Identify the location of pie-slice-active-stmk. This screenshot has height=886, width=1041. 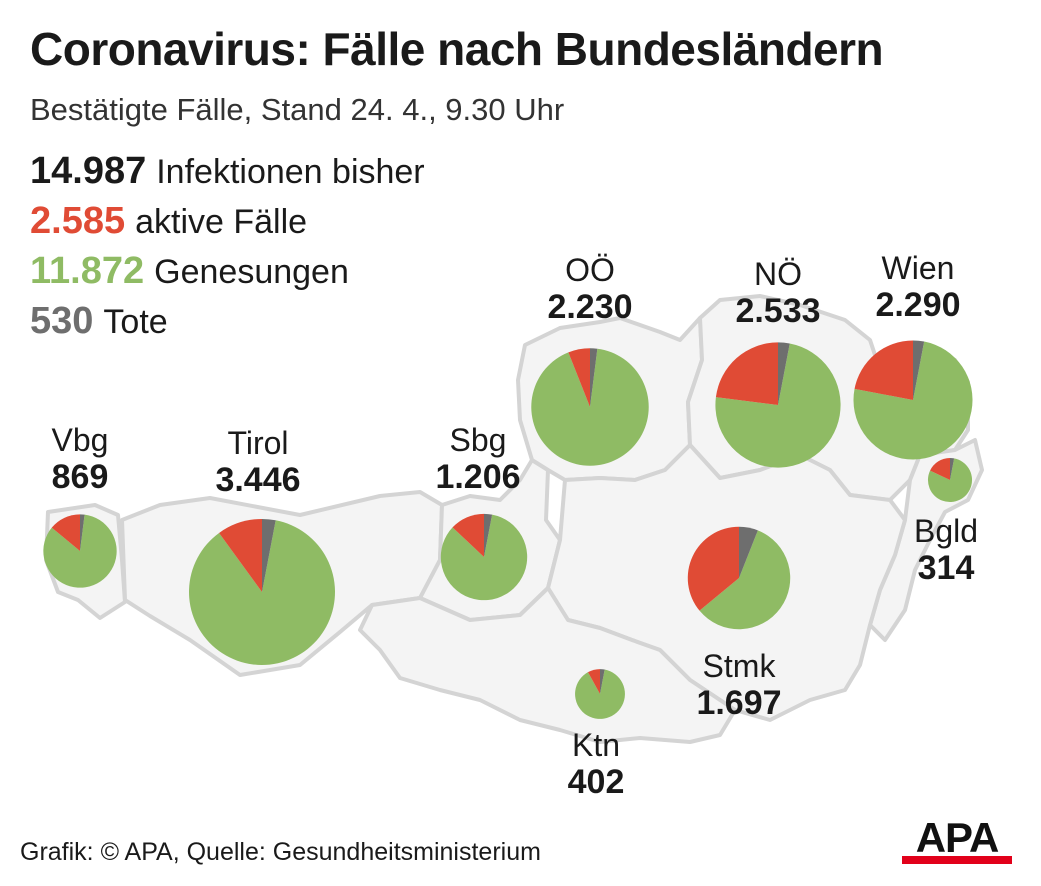
(713, 568).